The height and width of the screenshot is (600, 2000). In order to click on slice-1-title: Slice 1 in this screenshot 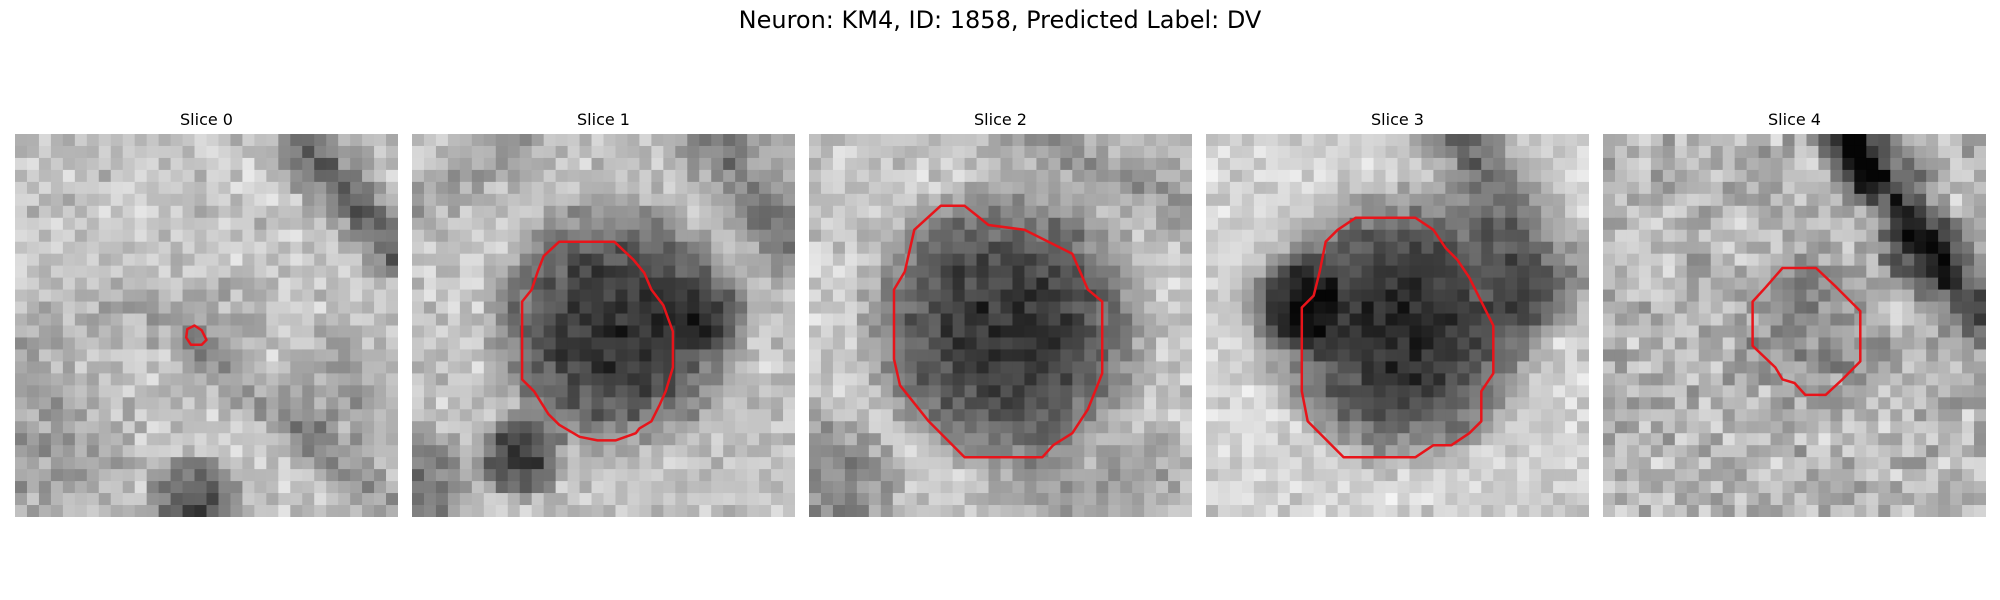, I will do `click(603, 119)`.